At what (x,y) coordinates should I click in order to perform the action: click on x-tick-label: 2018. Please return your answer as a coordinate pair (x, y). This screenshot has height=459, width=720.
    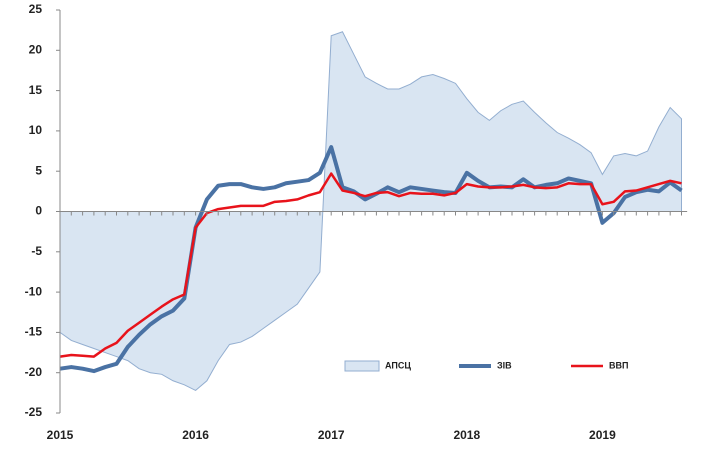
    Looking at the image, I should click on (466, 435).